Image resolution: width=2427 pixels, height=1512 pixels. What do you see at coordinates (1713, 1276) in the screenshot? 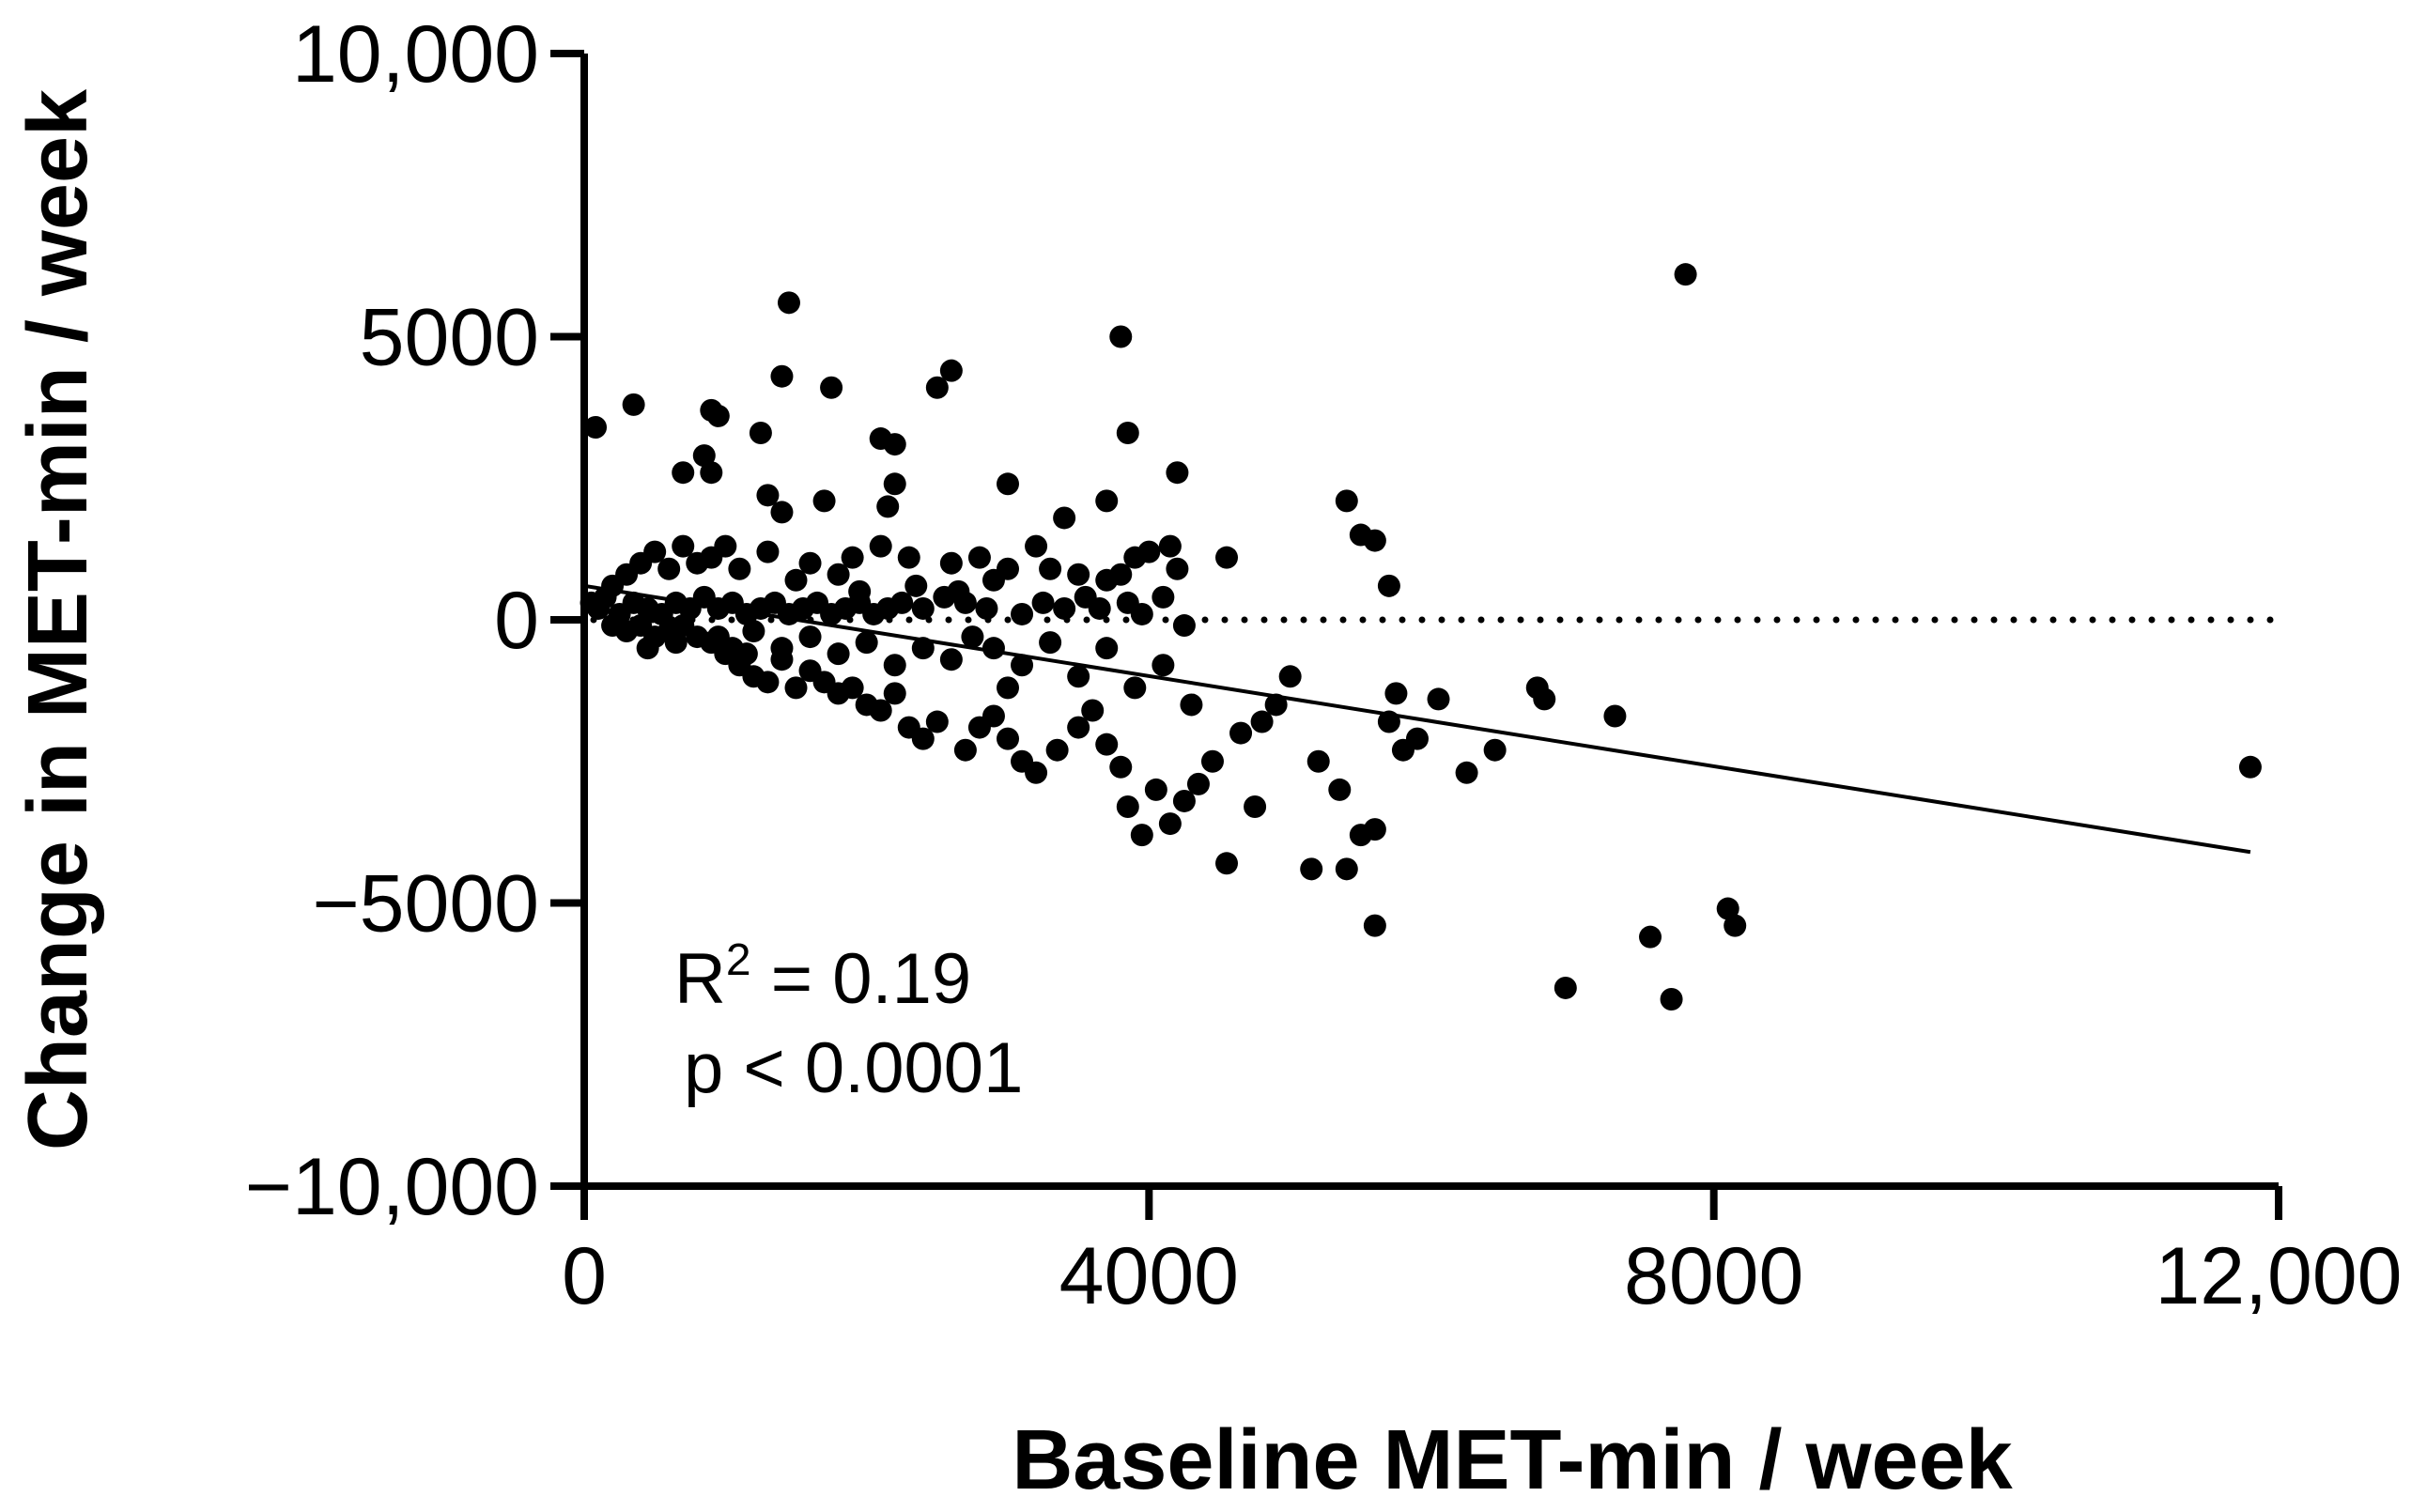
I see `x-tick-label: 8000` at bounding box center [1713, 1276].